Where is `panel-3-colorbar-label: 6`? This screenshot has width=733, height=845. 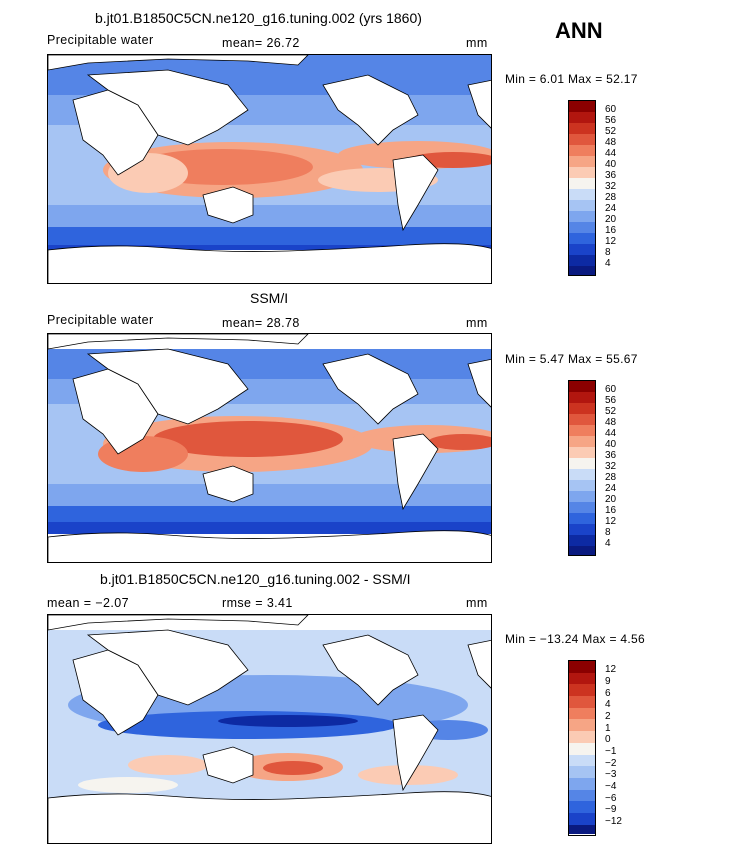
panel-3-colorbar-label: 6 is located at coordinates (608, 693).